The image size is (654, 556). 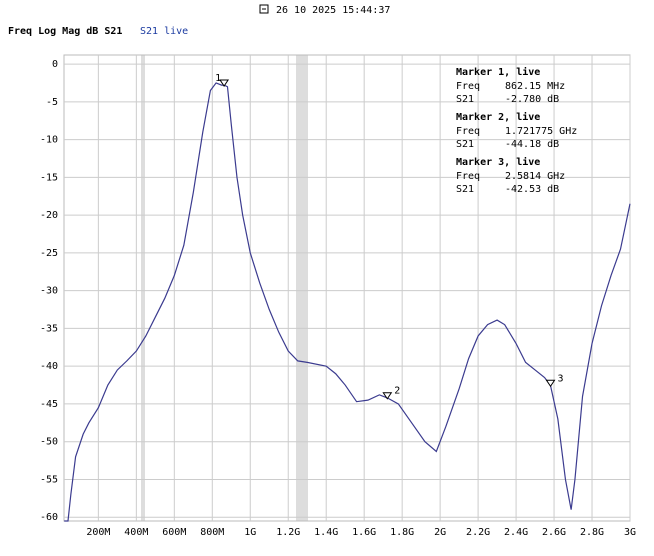 I want to click on timestamp: 26 10 2025 15:44:37, so click(x=333, y=10).